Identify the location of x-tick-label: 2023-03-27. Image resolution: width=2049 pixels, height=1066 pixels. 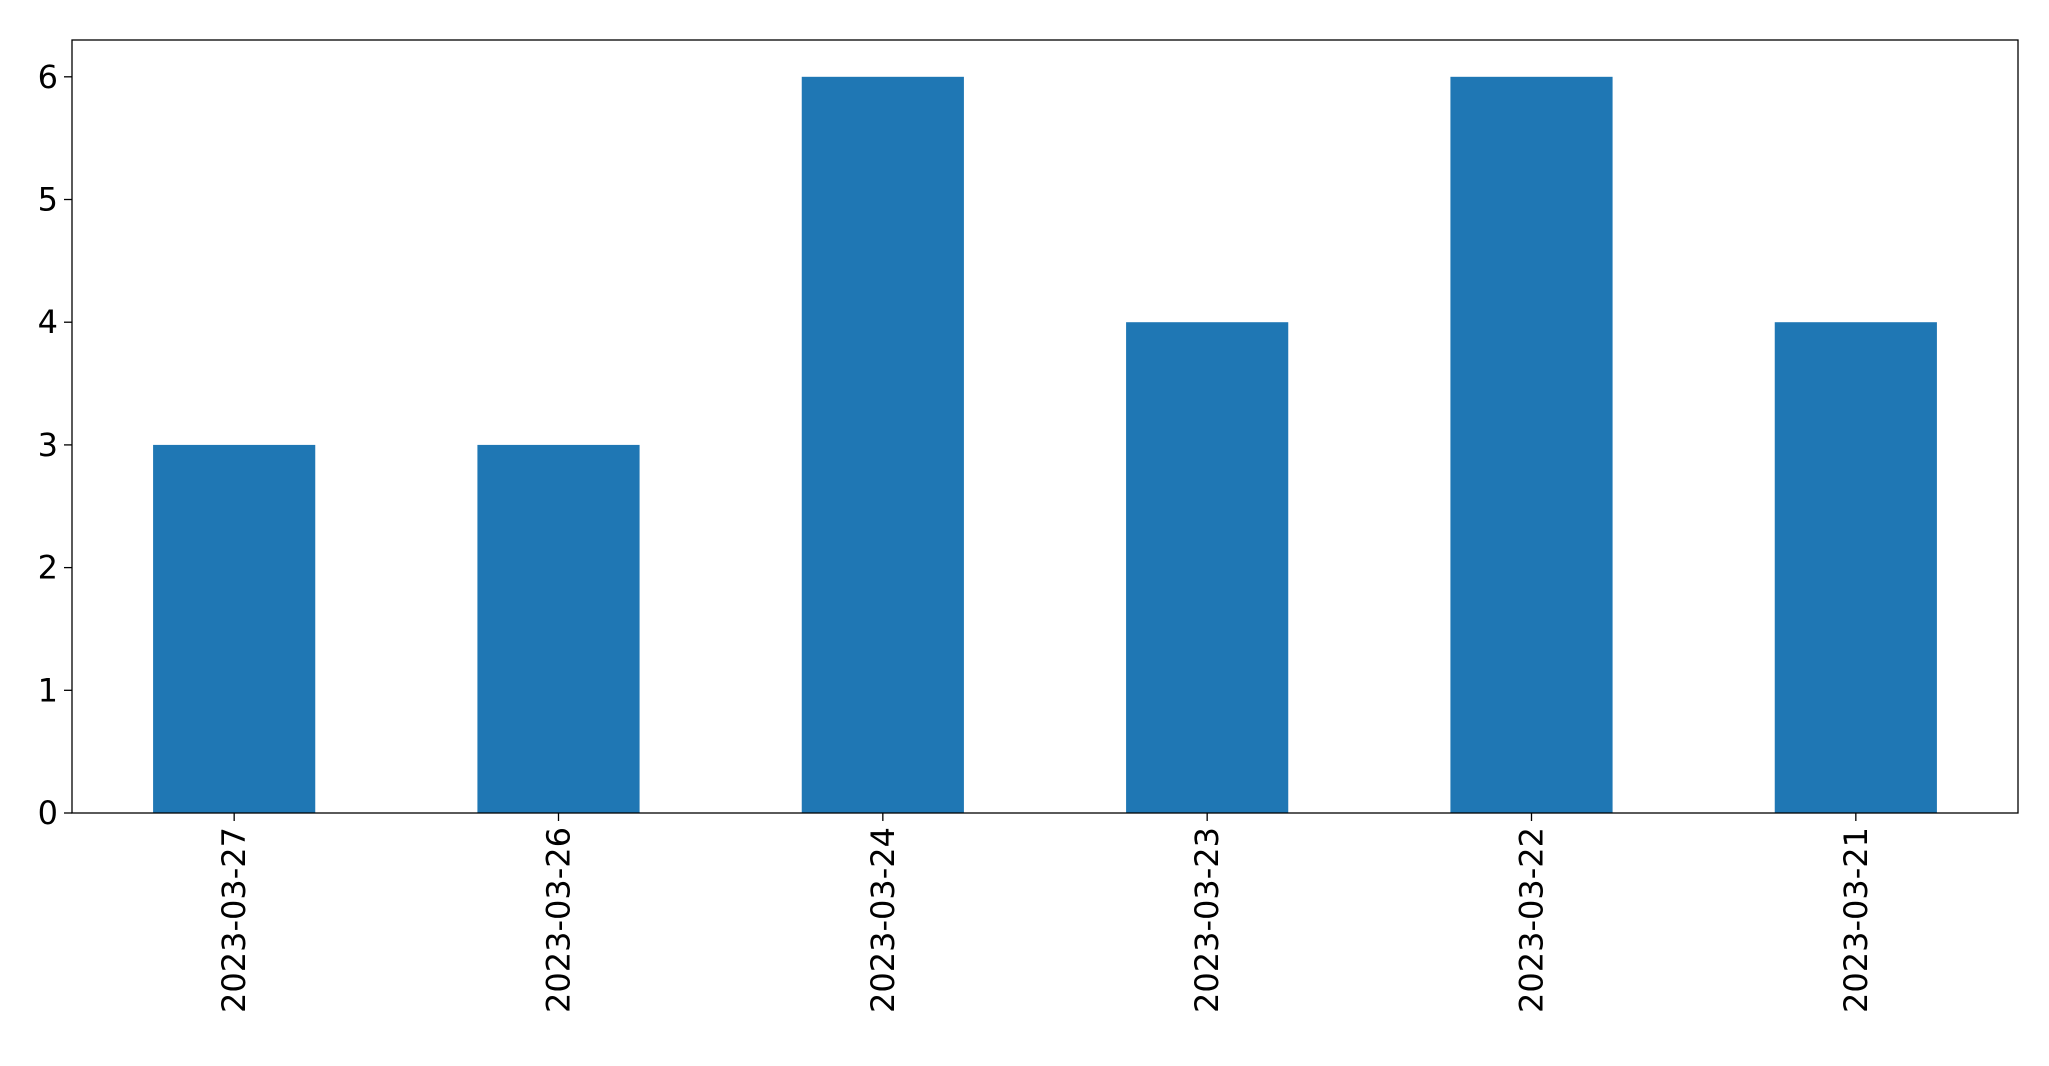
(234, 920).